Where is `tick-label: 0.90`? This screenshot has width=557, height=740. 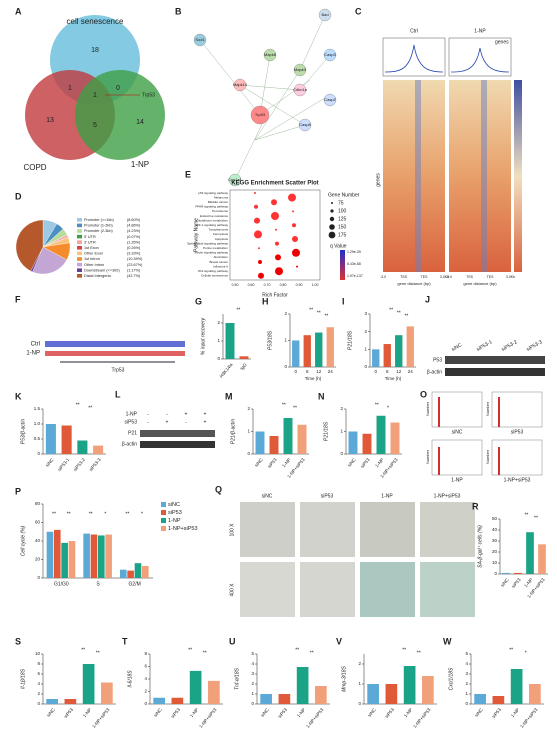
tick-label: 0.90 is located at coordinates (299, 285).